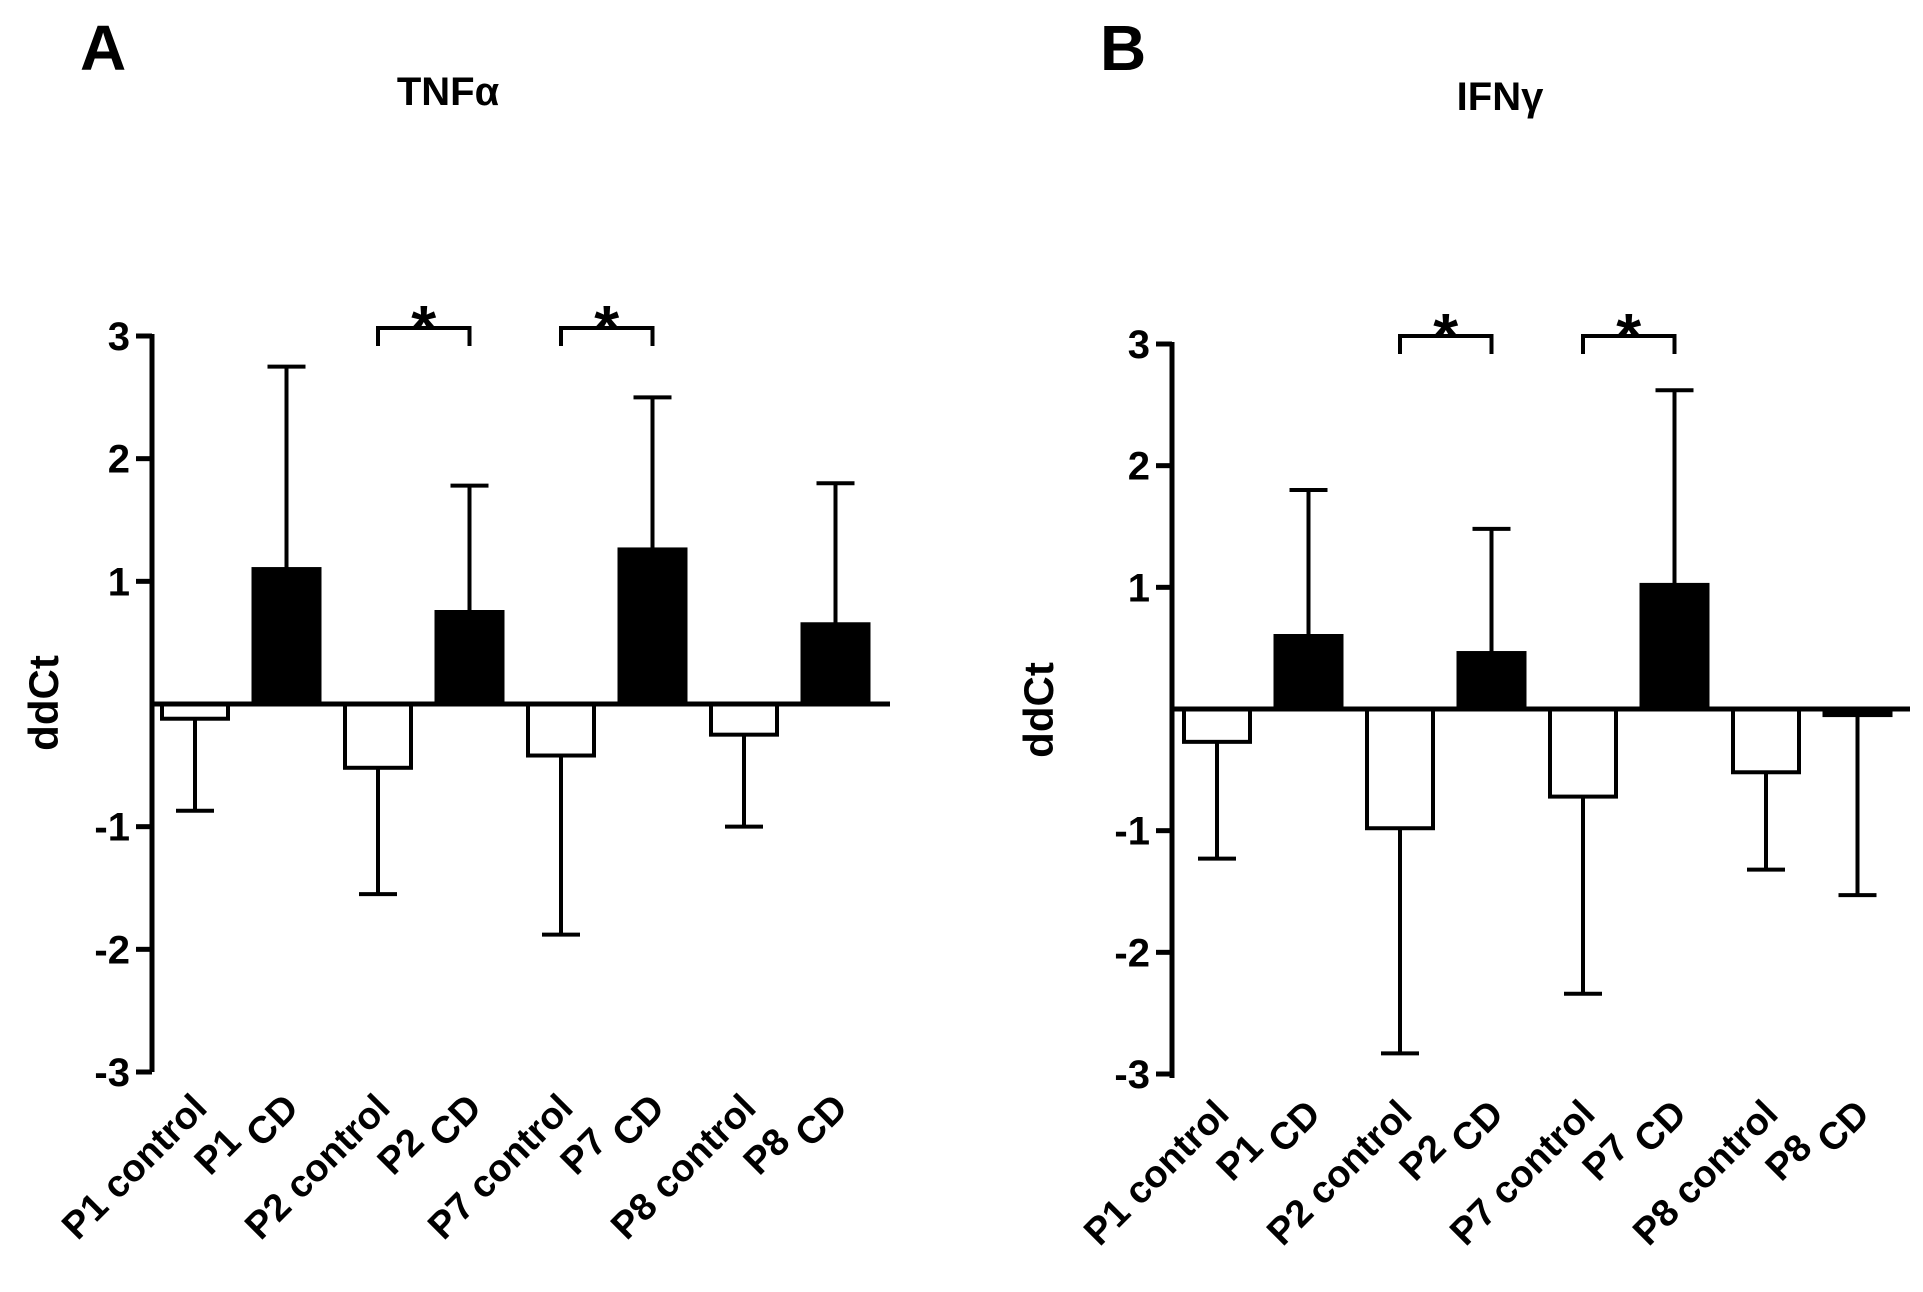 This screenshot has height=1292, width=1923. Describe the element at coordinates (103, 48) in the screenshot. I see `panel-letter: A` at that location.